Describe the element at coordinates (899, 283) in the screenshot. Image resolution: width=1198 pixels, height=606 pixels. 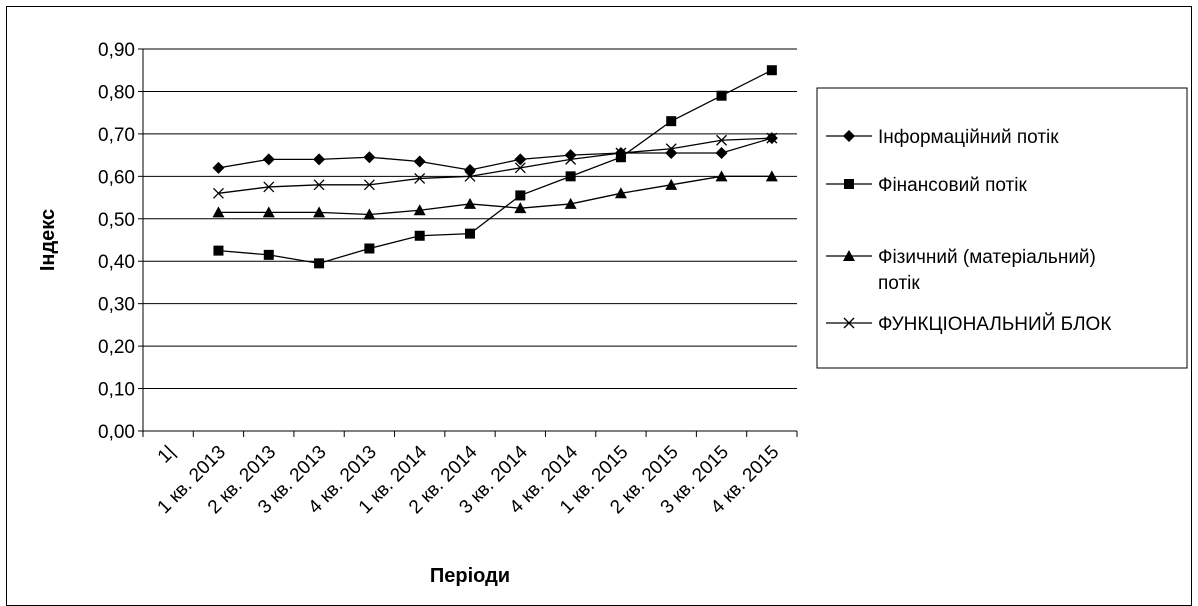
I see `legend-label: потік` at that location.